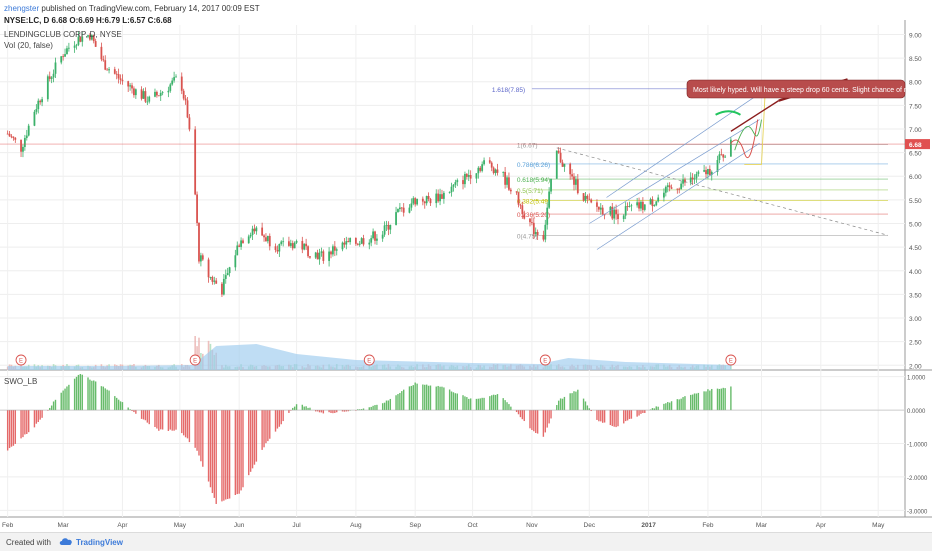  What do you see at coordinates (915, 366) in the screenshot?
I see `price-tick-label: 2.00` at bounding box center [915, 366].